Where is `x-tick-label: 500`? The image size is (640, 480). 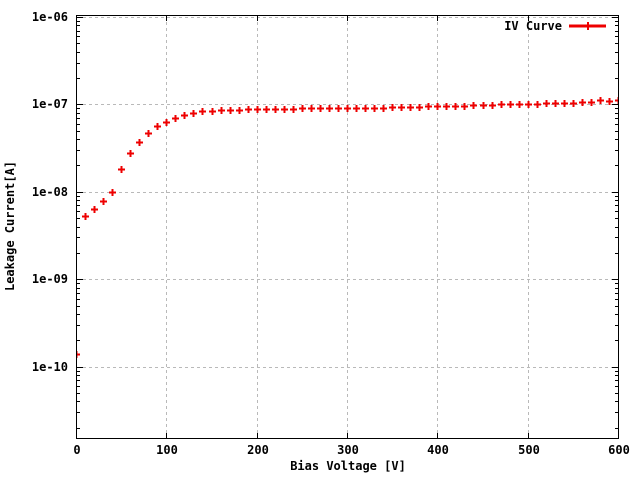
x-tick-label: 500 is located at coordinates (529, 450).